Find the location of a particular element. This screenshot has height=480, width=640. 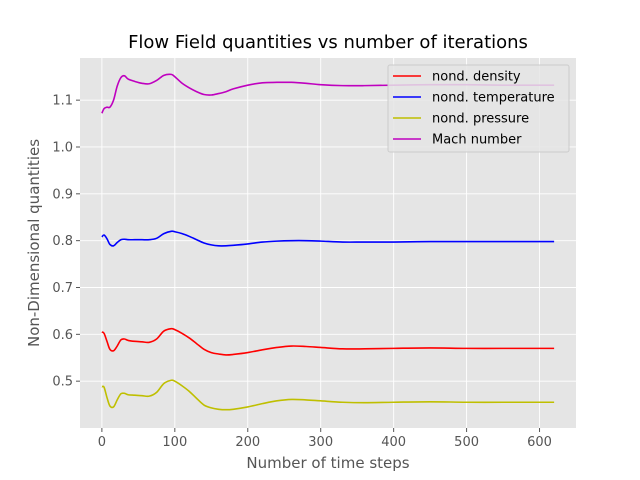

y-tick-label: 1.0 is located at coordinates (62, 147).